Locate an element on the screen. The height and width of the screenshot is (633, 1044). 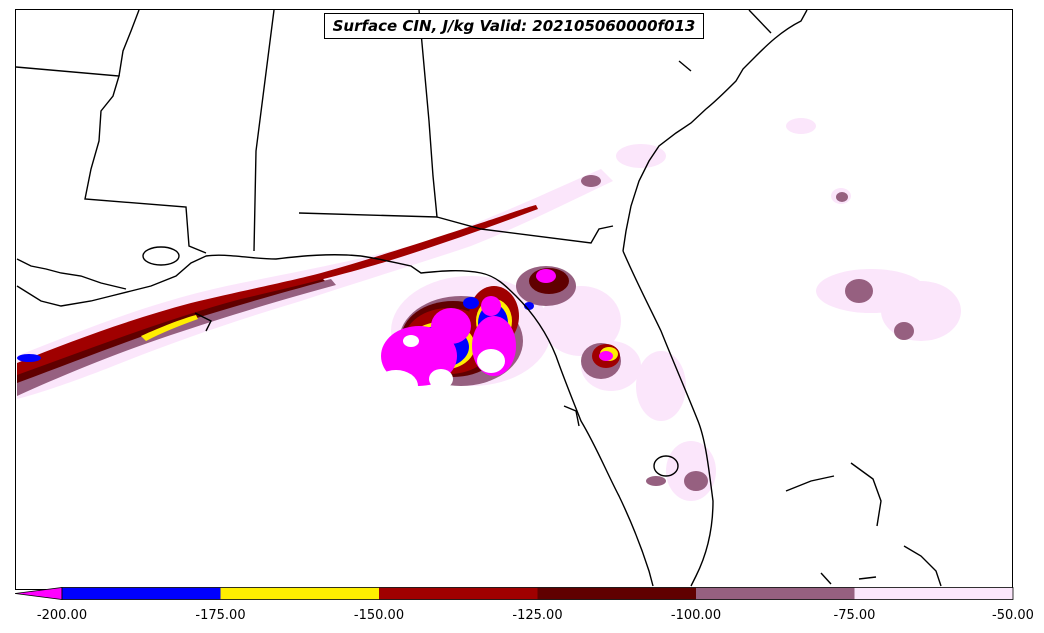
colorbar-tick-label: -150.00 is located at coordinates (379, 615).